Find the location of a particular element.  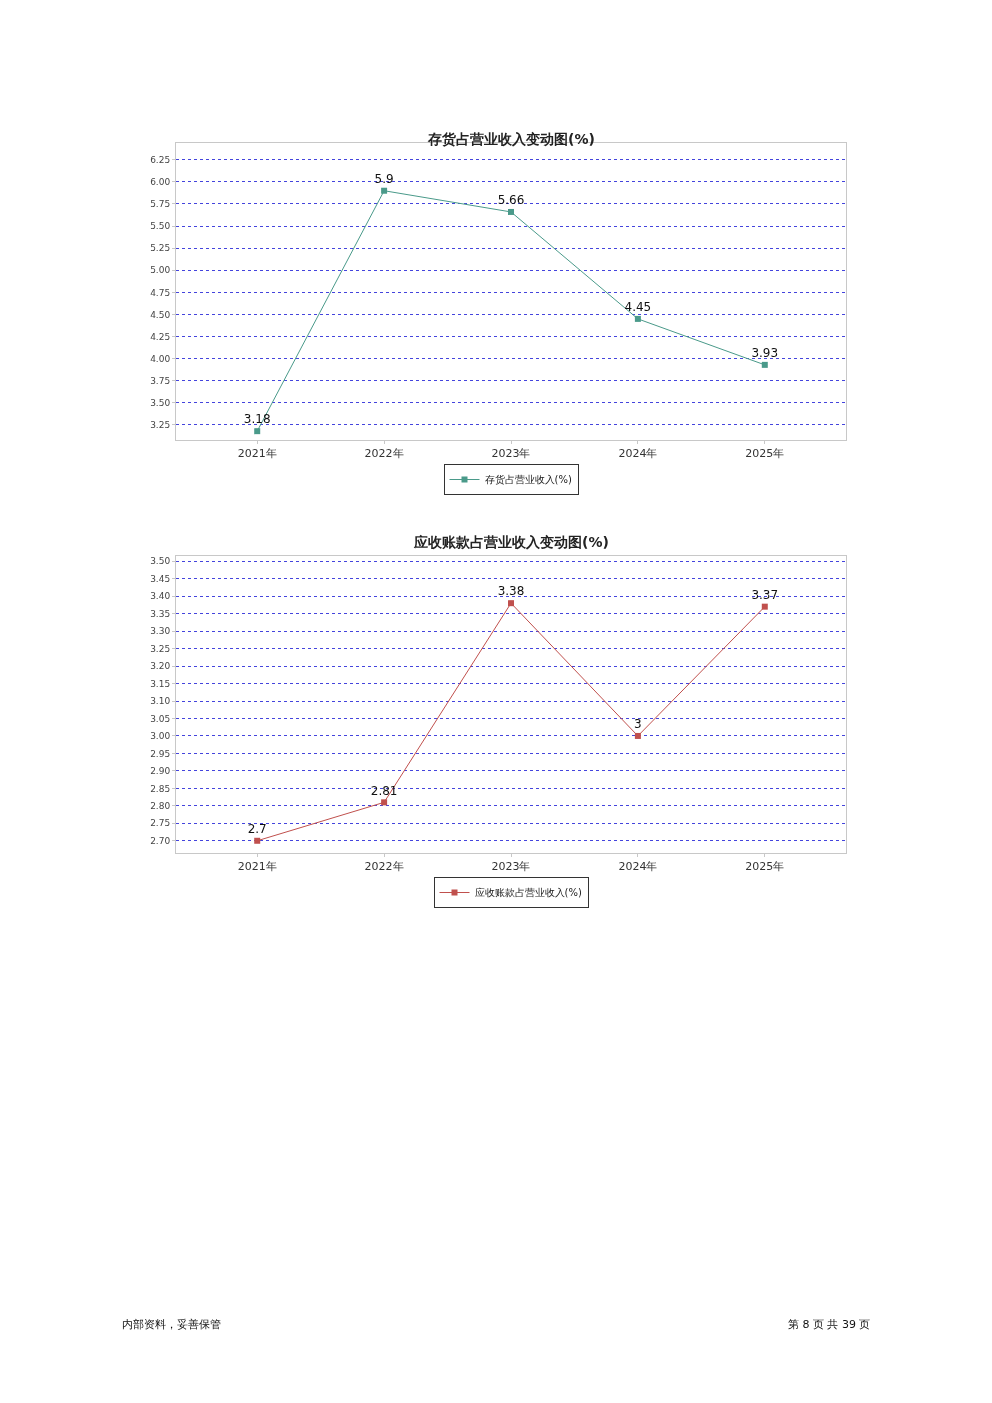

text: 第 8 页 共 39 页 is located at coordinates (829, 1324).